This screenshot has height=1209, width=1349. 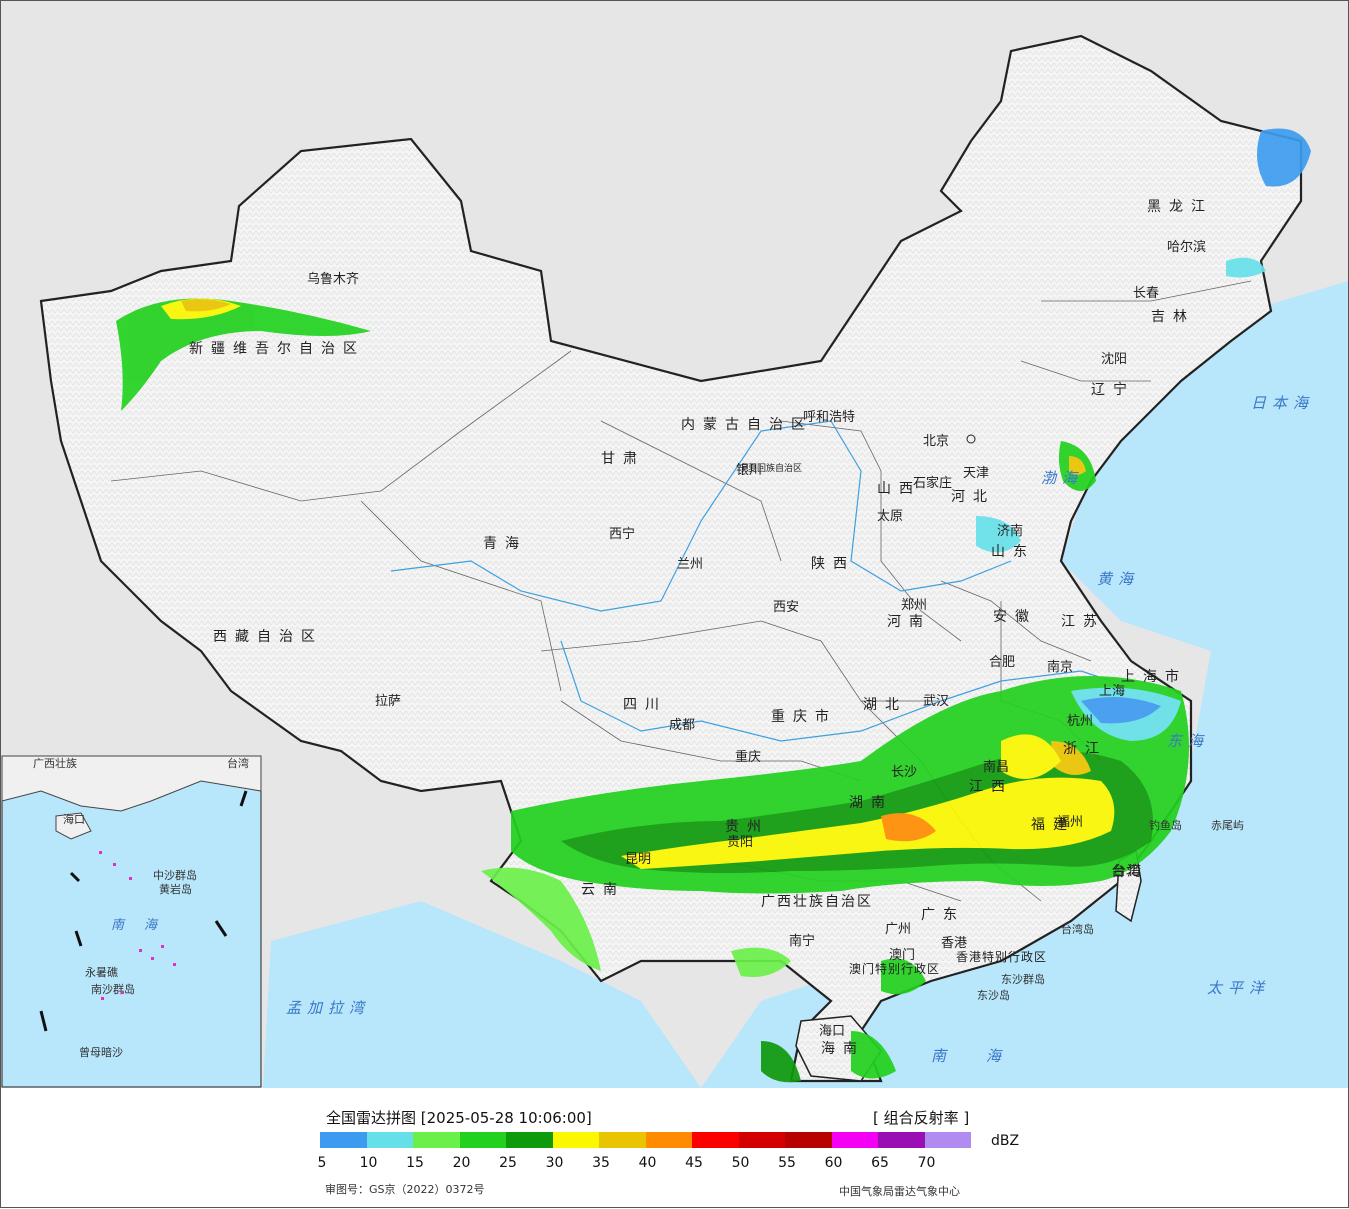 What do you see at coordinates (926, 1163) in the screenshot?
I see `scale-tick-label: 70` at bounding box center [926, 1163].